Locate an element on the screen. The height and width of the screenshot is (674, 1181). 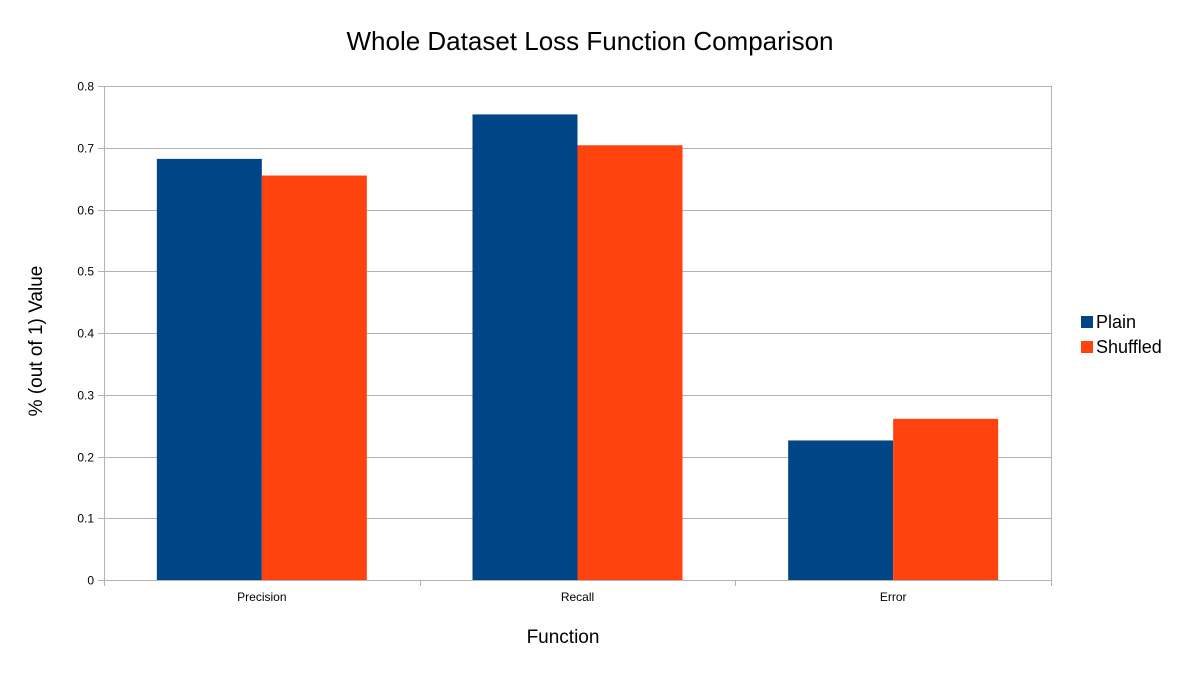
y-tick-label: 0.5 is located at coordinates (85, 272).